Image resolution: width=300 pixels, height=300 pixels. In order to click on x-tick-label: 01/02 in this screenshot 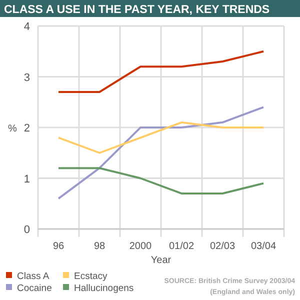, I will do `click(181, 246)`.